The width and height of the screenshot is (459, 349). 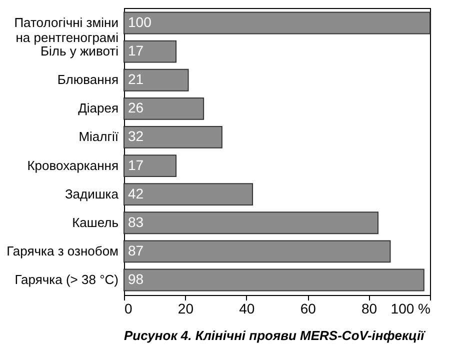 I want to click on data-label: 83, so click(x=136, y=222).